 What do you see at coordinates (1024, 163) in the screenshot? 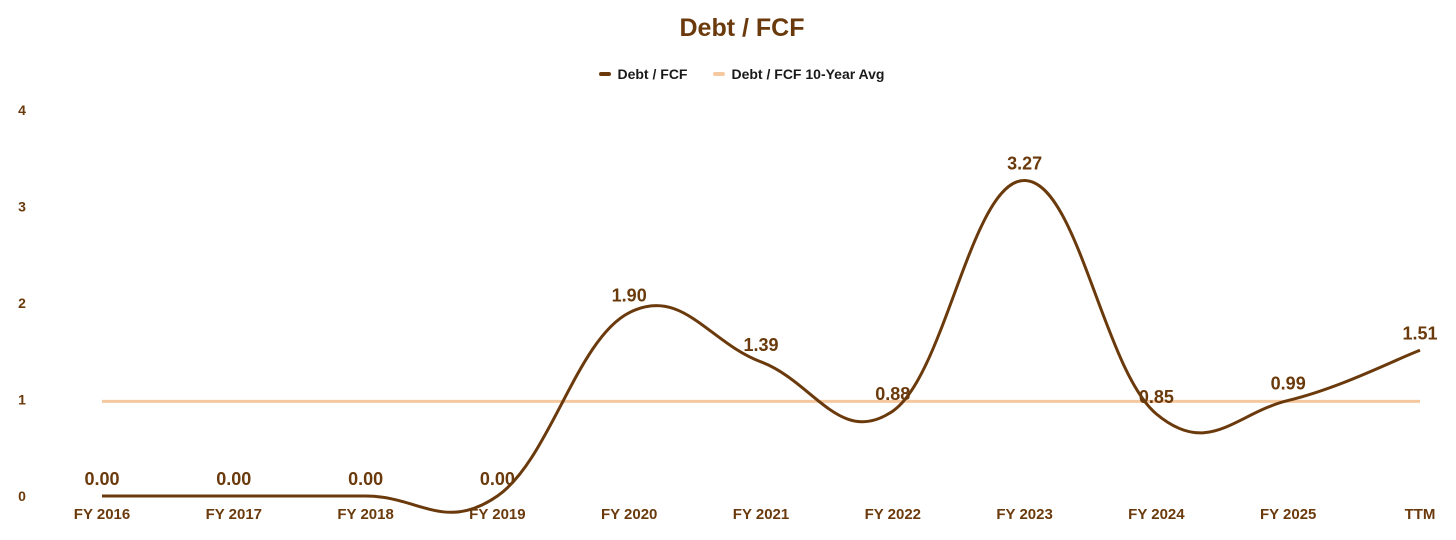
I see `data-label: 3.27` at bounding box center [1024, 163].